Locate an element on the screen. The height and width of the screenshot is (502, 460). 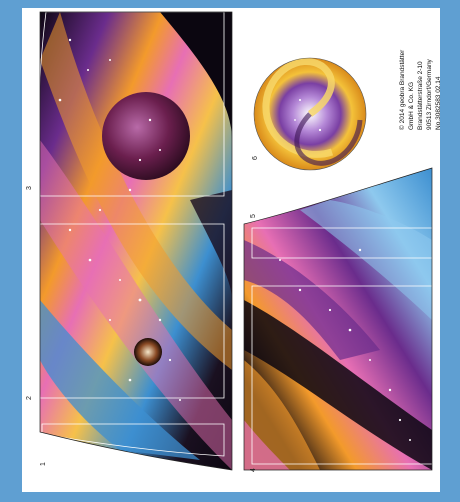
panel-number-5: 5 is located at coordinates (253, 216).